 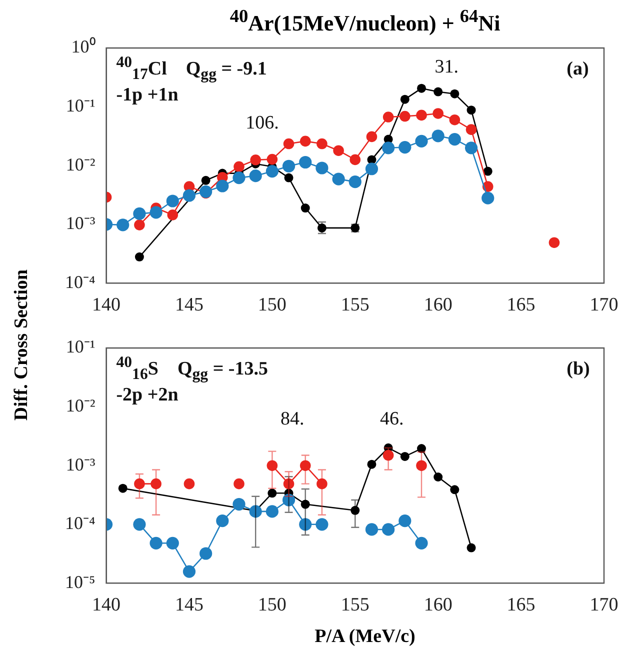 What do you see at coordinates (81, 464) in the screenshot?
I see `y-tick-label: 10⁻³` at bounding box center [81, 464].